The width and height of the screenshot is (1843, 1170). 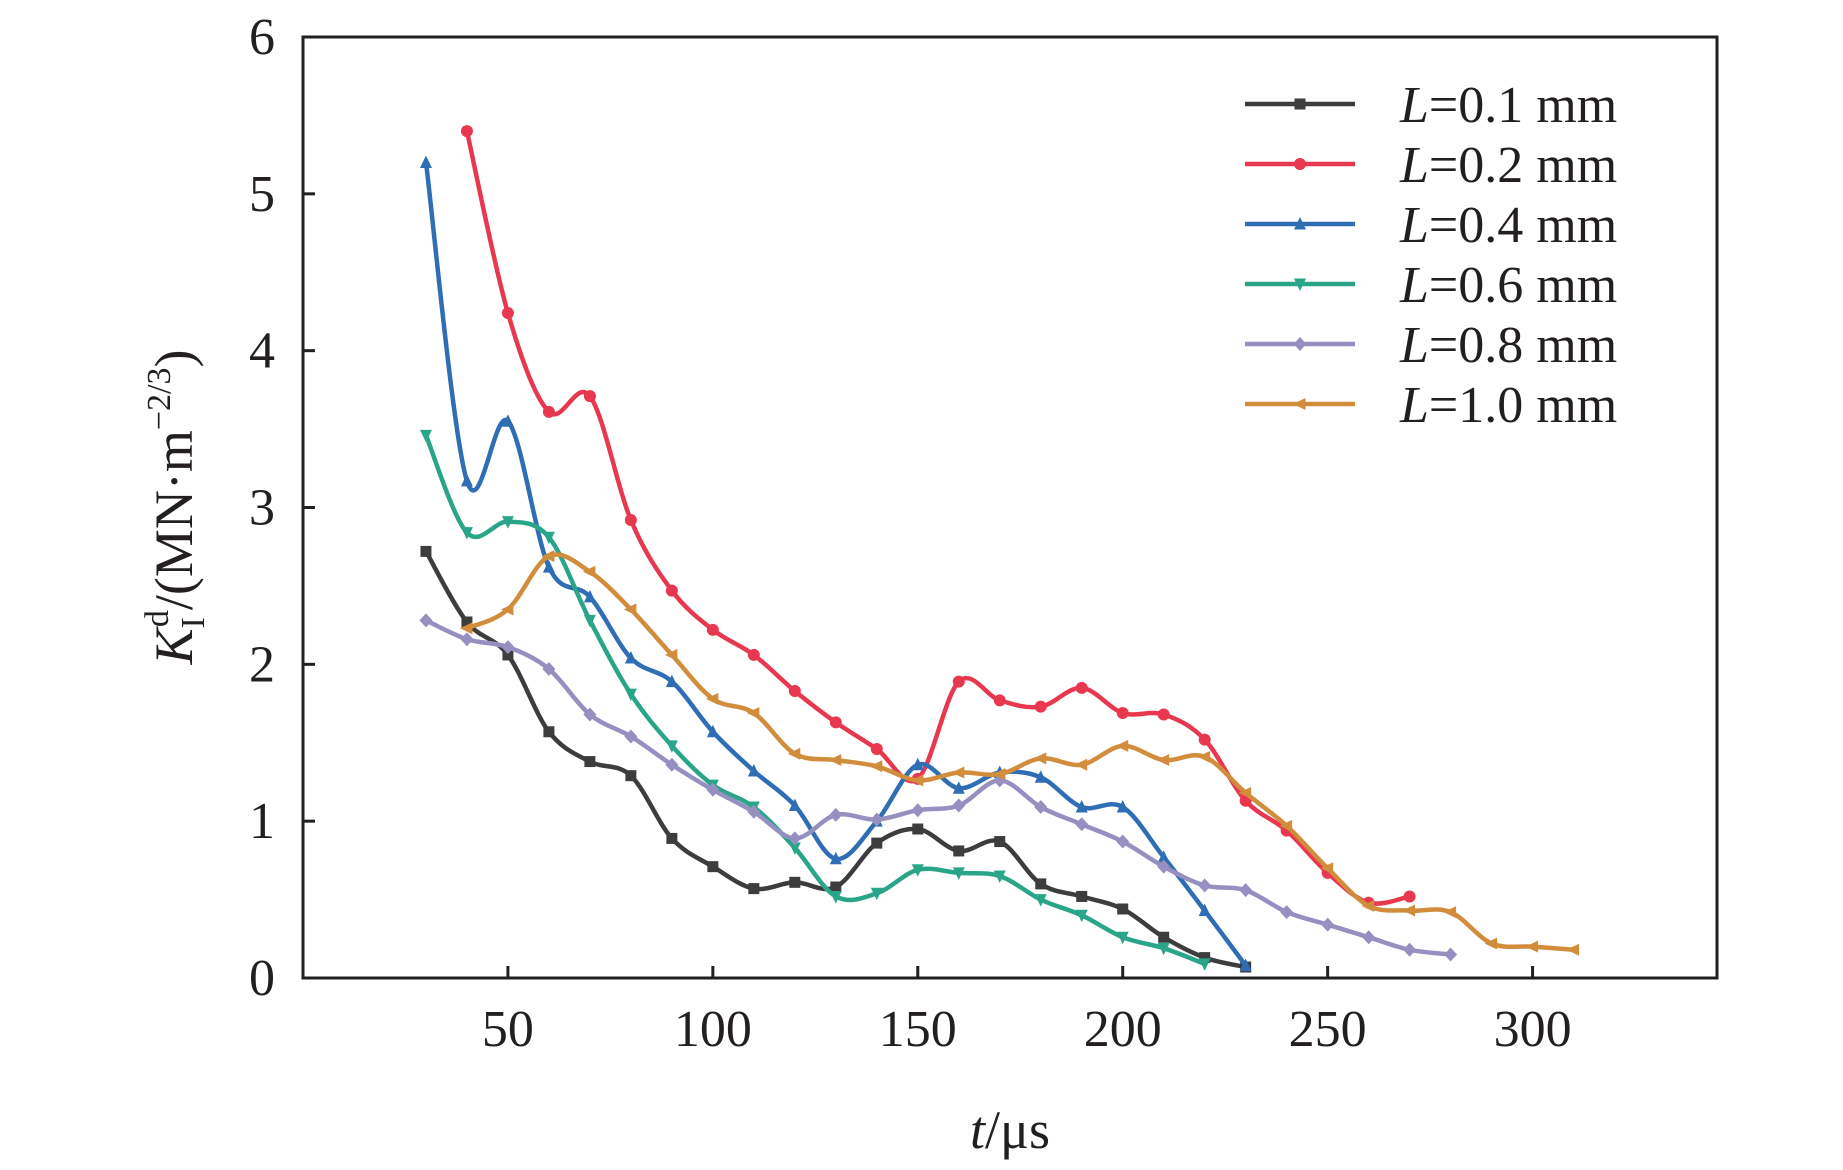 What do you see at coordinates (1508, 225) in the screenshot?
I see `legend-label: L=0.4 mm` at bounding box center [1508, 225].